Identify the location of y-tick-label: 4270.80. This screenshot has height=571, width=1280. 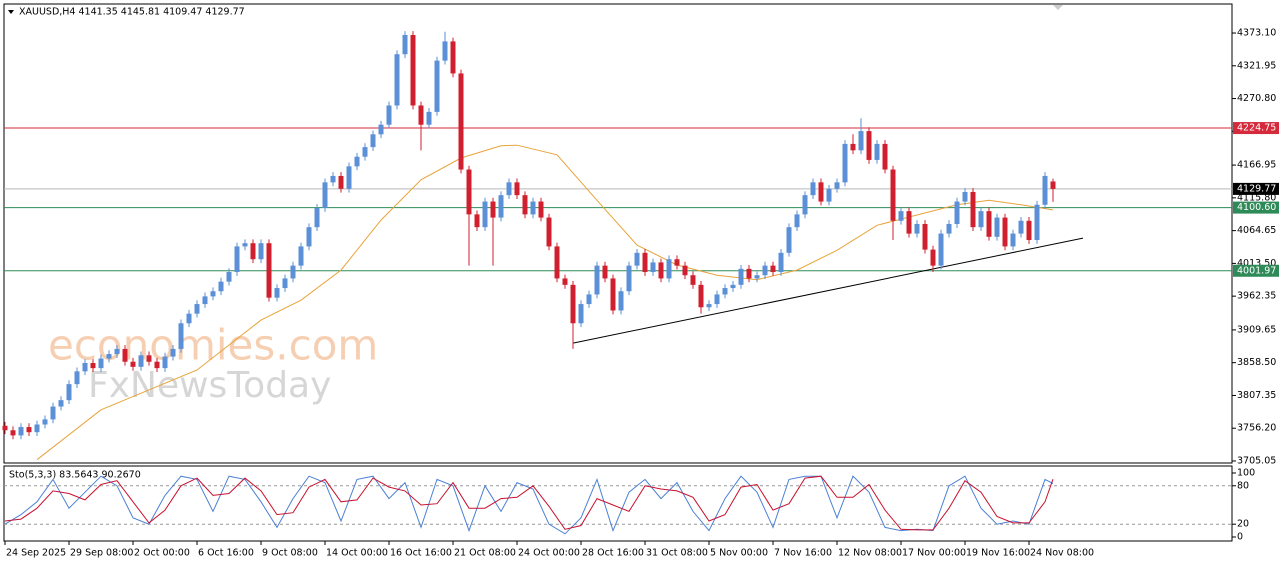
(1256, 98).